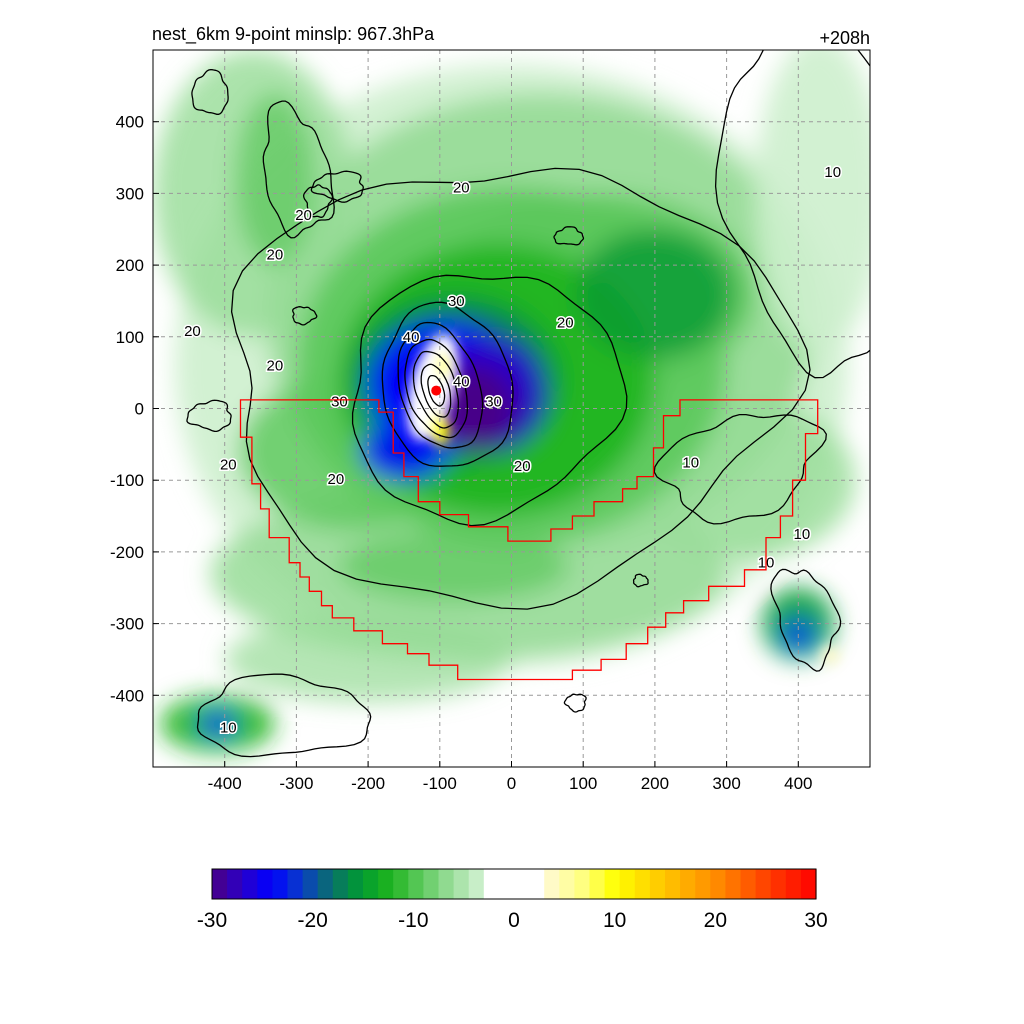 This screenshot has height=1024, width=1024. I want to click on y-tick-label: 300, so click(130, 193).